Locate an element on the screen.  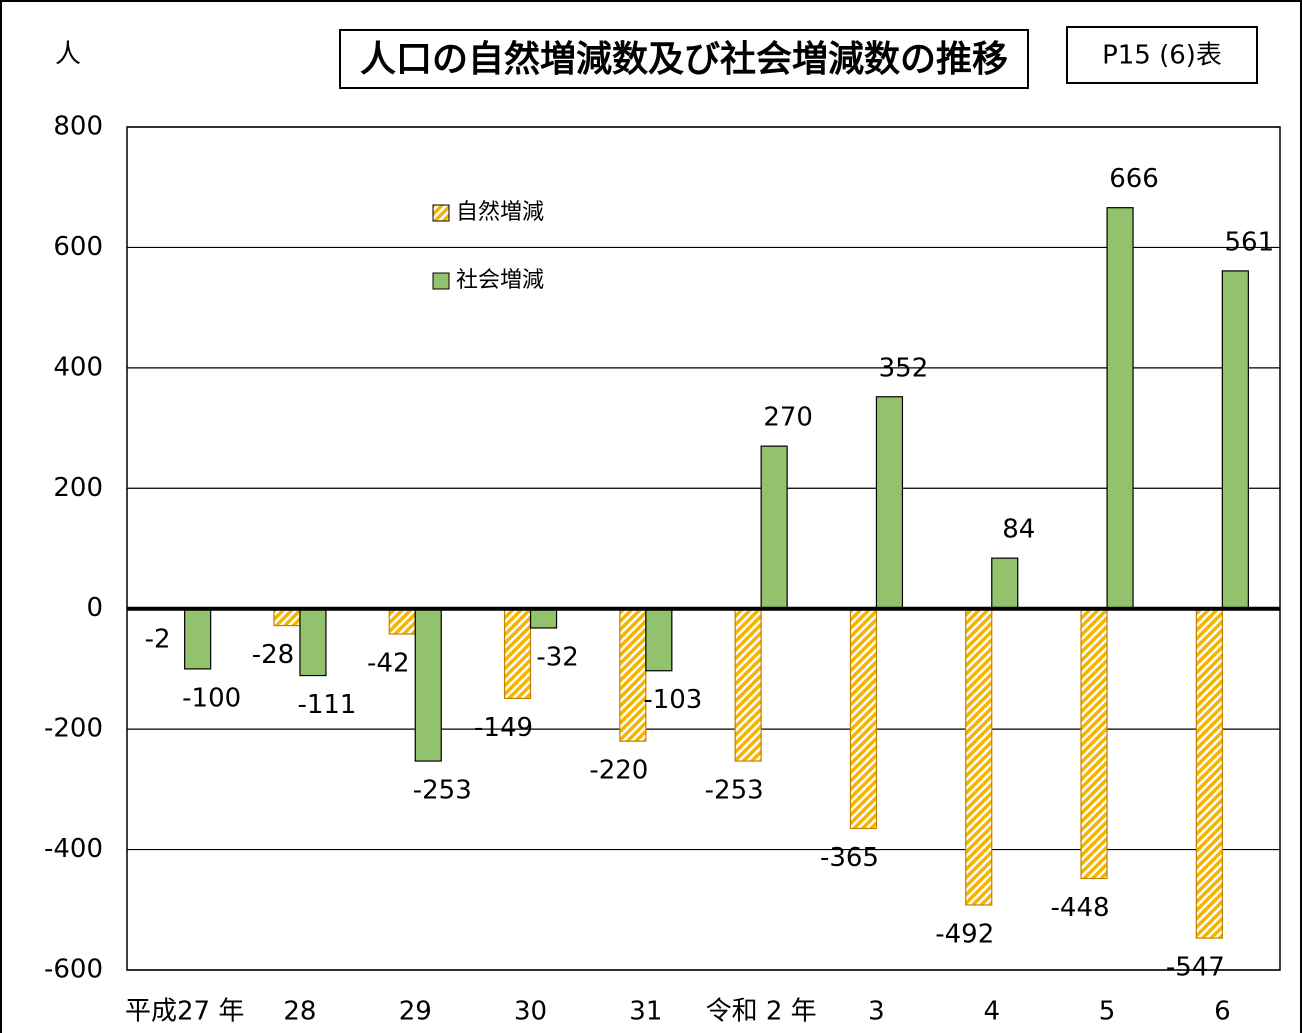
y-tick-label: 800 is located at coordinates (78, 127).